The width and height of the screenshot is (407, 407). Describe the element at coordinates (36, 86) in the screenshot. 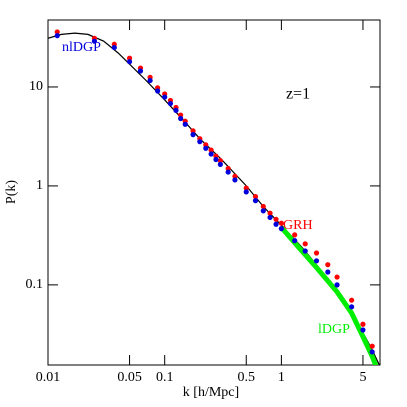

I see `y-tick-label: 10` at that location.